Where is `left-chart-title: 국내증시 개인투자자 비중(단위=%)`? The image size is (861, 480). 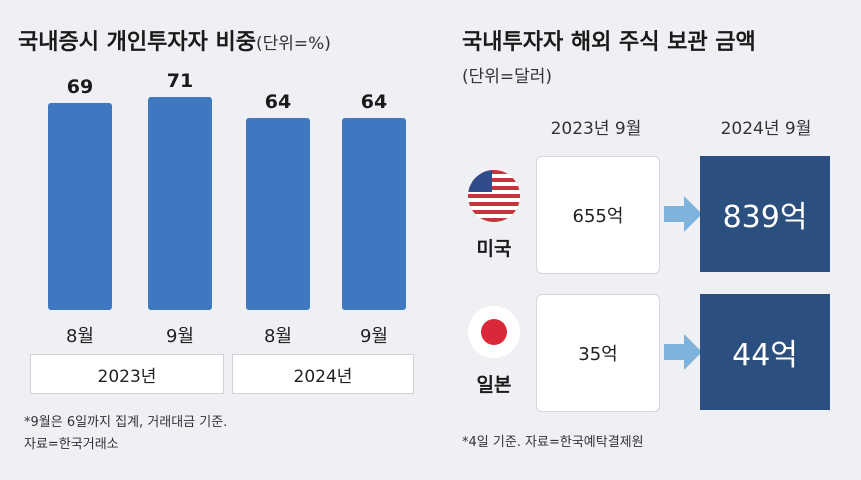
left-chart-title: 국내증시 개인투자자 비중(단위=%) is located at coordinates (174, 40).